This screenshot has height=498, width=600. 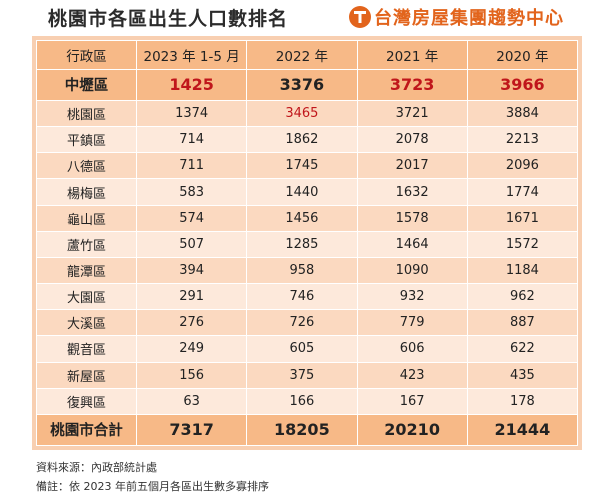 What do you see at coordinates (302, 375) in the screenshot?
I see `value-cell: 375` at bounding box center [302, 375].